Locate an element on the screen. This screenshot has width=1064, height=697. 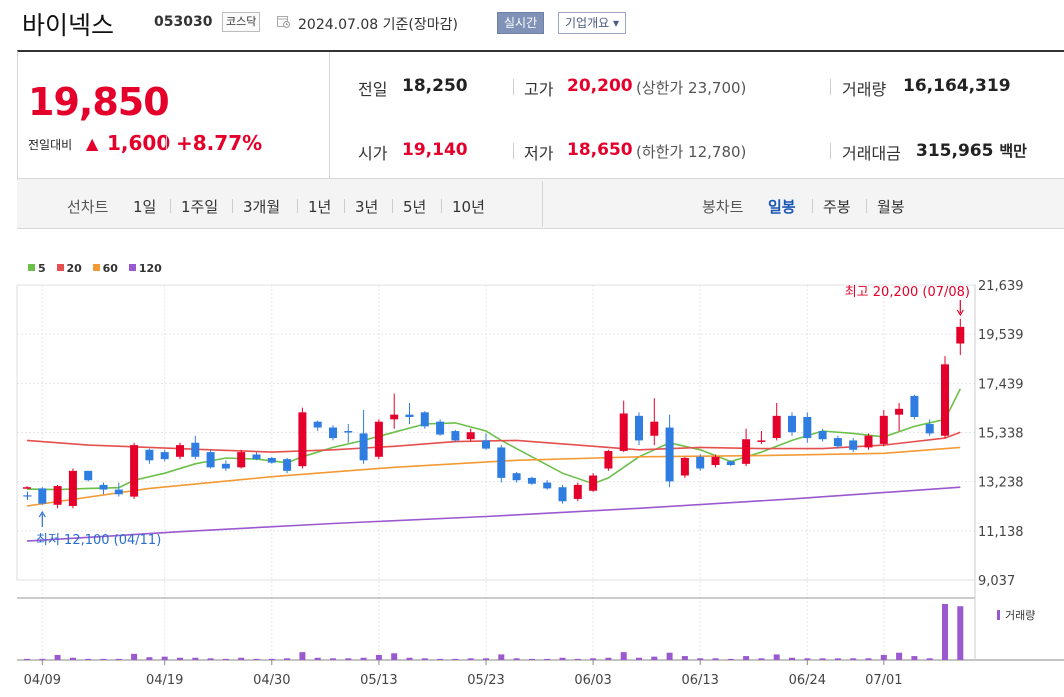
open-value: 19,140 is located at coordinates (435, 150).